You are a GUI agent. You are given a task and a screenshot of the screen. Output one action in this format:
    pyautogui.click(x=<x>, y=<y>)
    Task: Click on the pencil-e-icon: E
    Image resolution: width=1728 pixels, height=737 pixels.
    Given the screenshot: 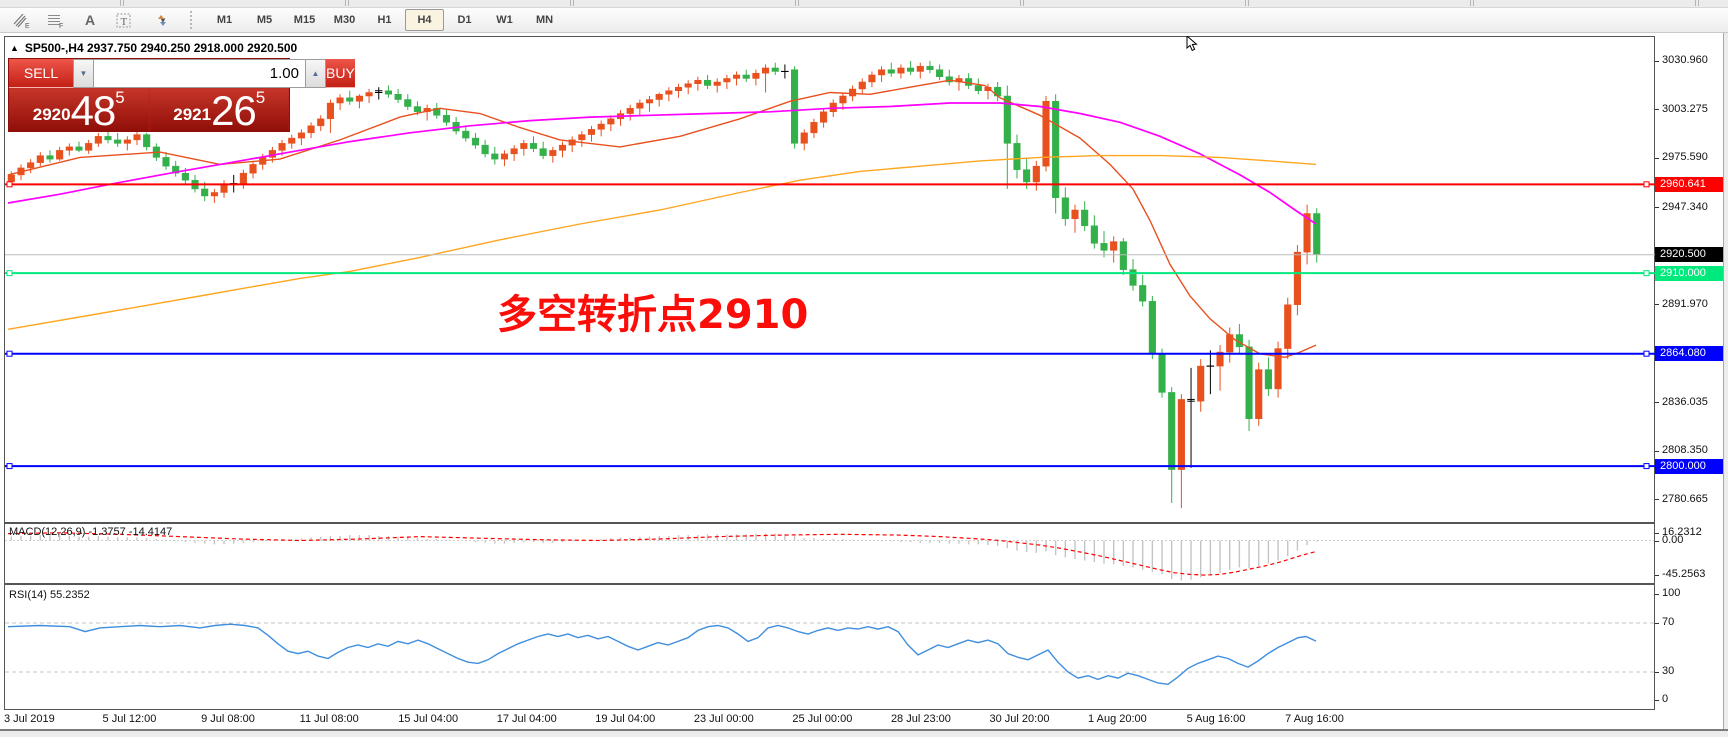 What is the action you would take?
    pyautogui.click(x=22, y=20)
    